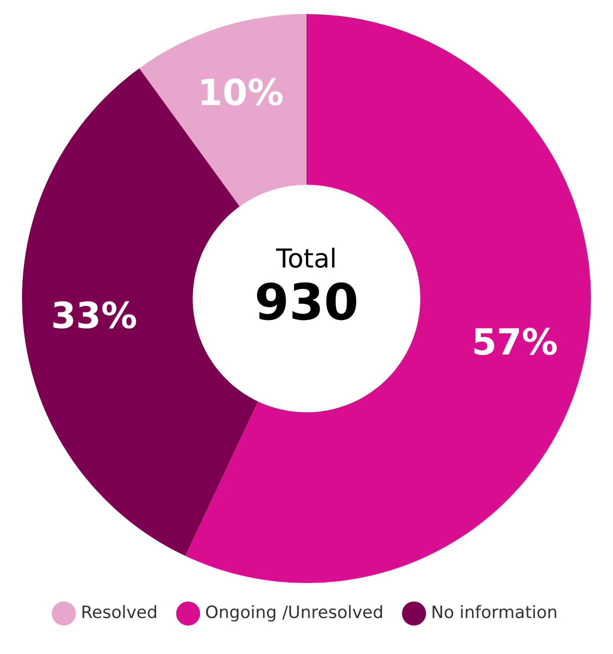 This screenshot has width=613, height=654. What do you see at coordinates (240, 93) in the screenshot?
I see `data-label: 10%` at bounding box center [240, 93].